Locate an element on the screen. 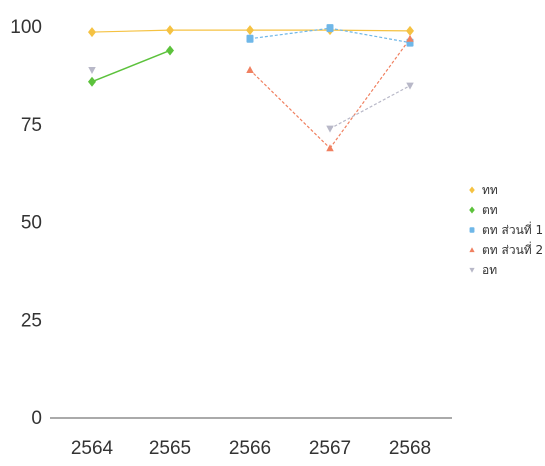 Image resolution: width=545 pixels, height=466 pixels. y-tick-label: 100 is located at coordinates (26, 27).